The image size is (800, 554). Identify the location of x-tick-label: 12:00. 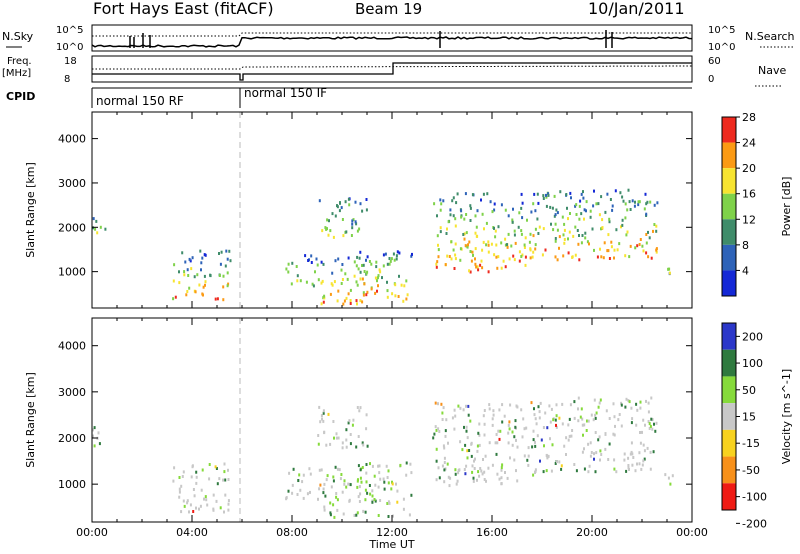
(392, 532).